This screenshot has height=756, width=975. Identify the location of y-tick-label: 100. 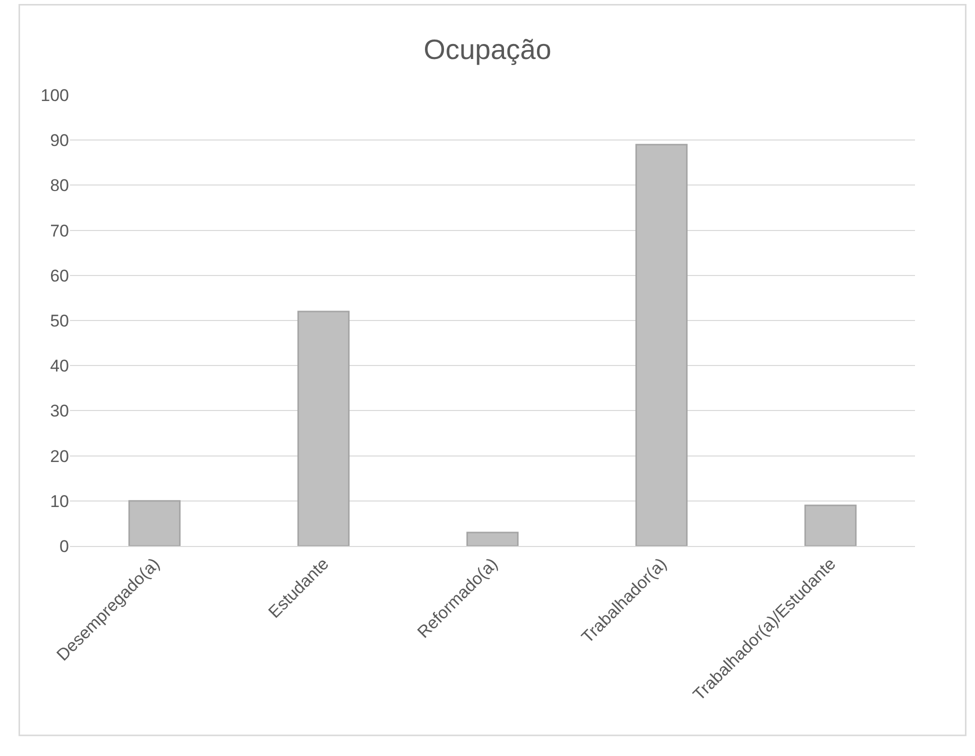
(54, 95).